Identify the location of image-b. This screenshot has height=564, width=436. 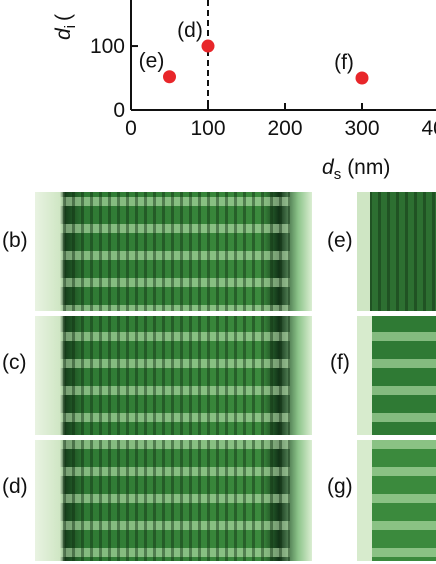
(173, 251).